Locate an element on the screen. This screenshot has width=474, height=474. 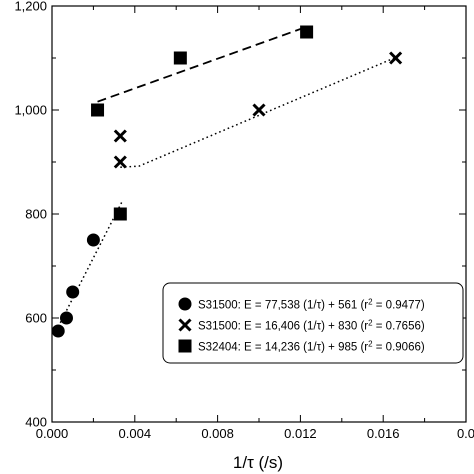
x-tick-label: 0.004 is located at coordinates (135, 433).